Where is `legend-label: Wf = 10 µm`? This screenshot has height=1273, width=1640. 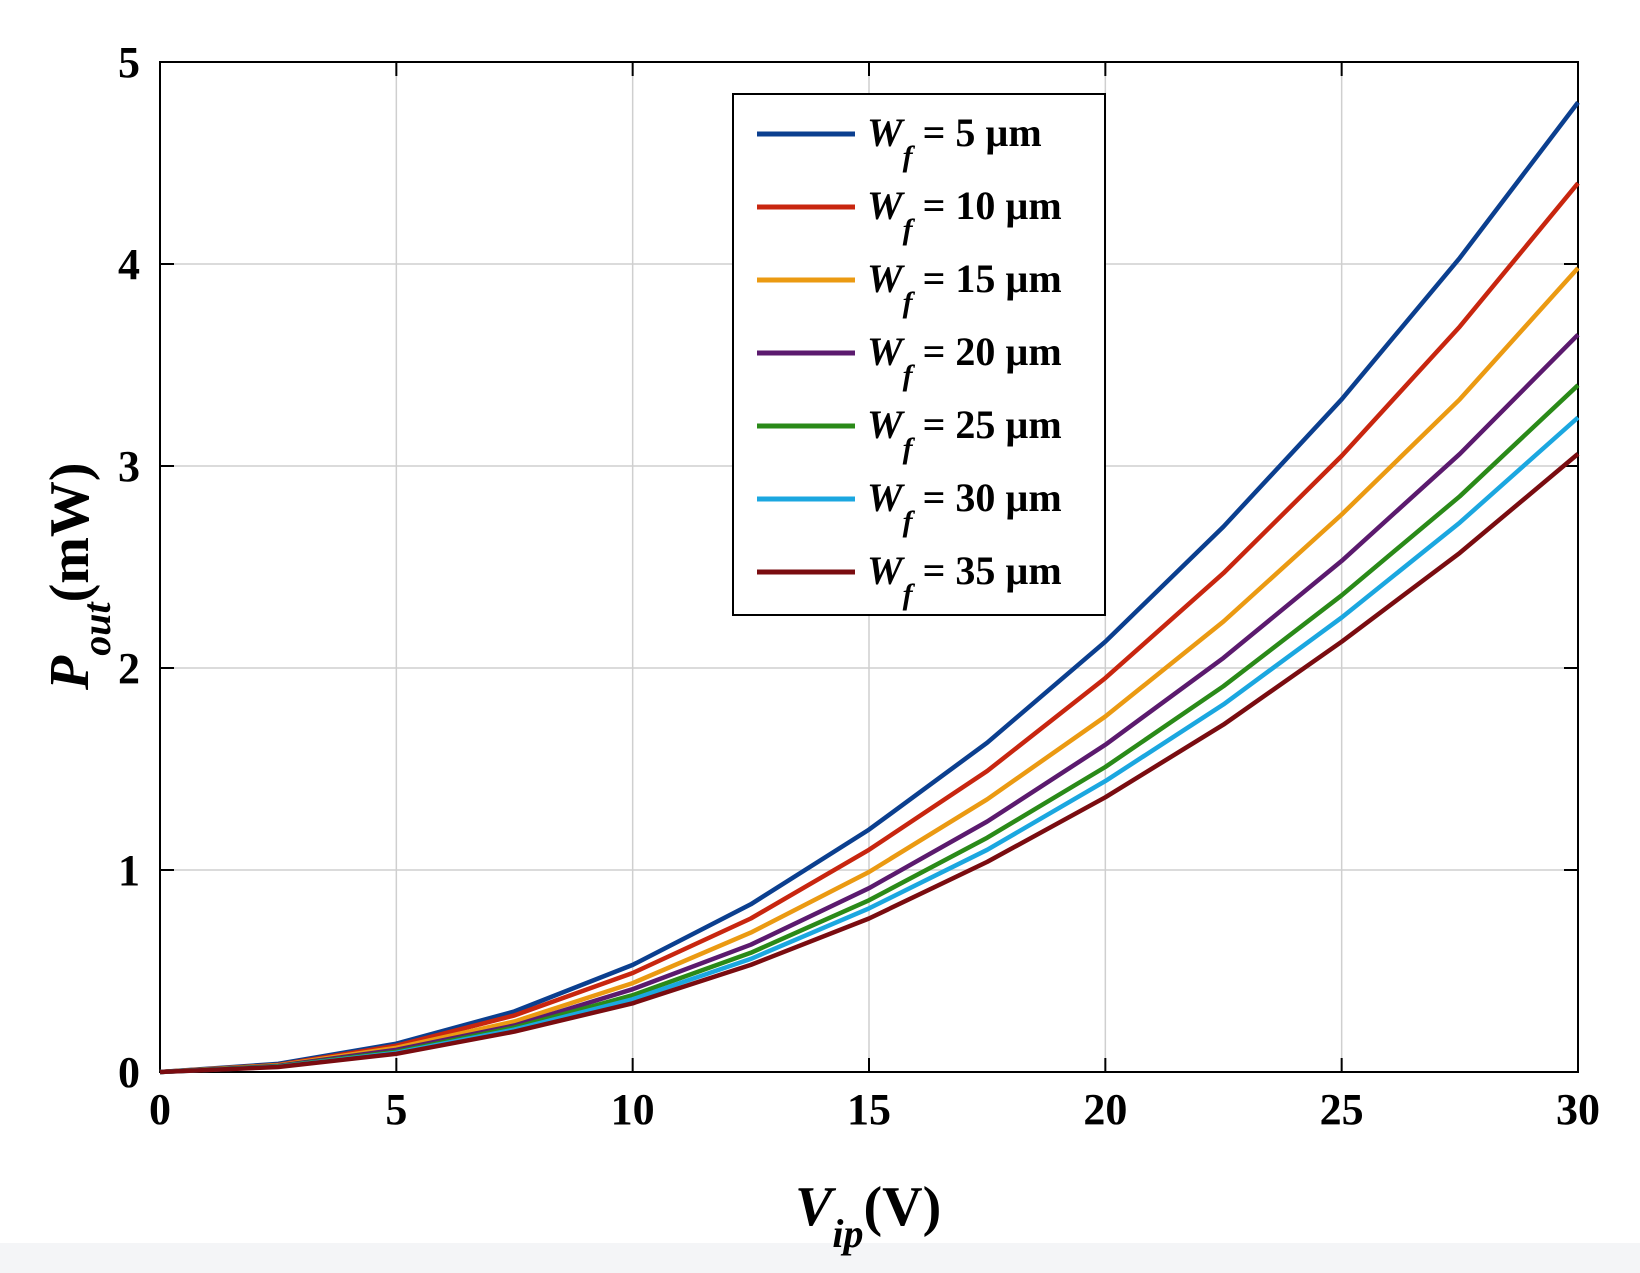
legend-label: Wf = 10 µm is located at coordinates (964, 214).